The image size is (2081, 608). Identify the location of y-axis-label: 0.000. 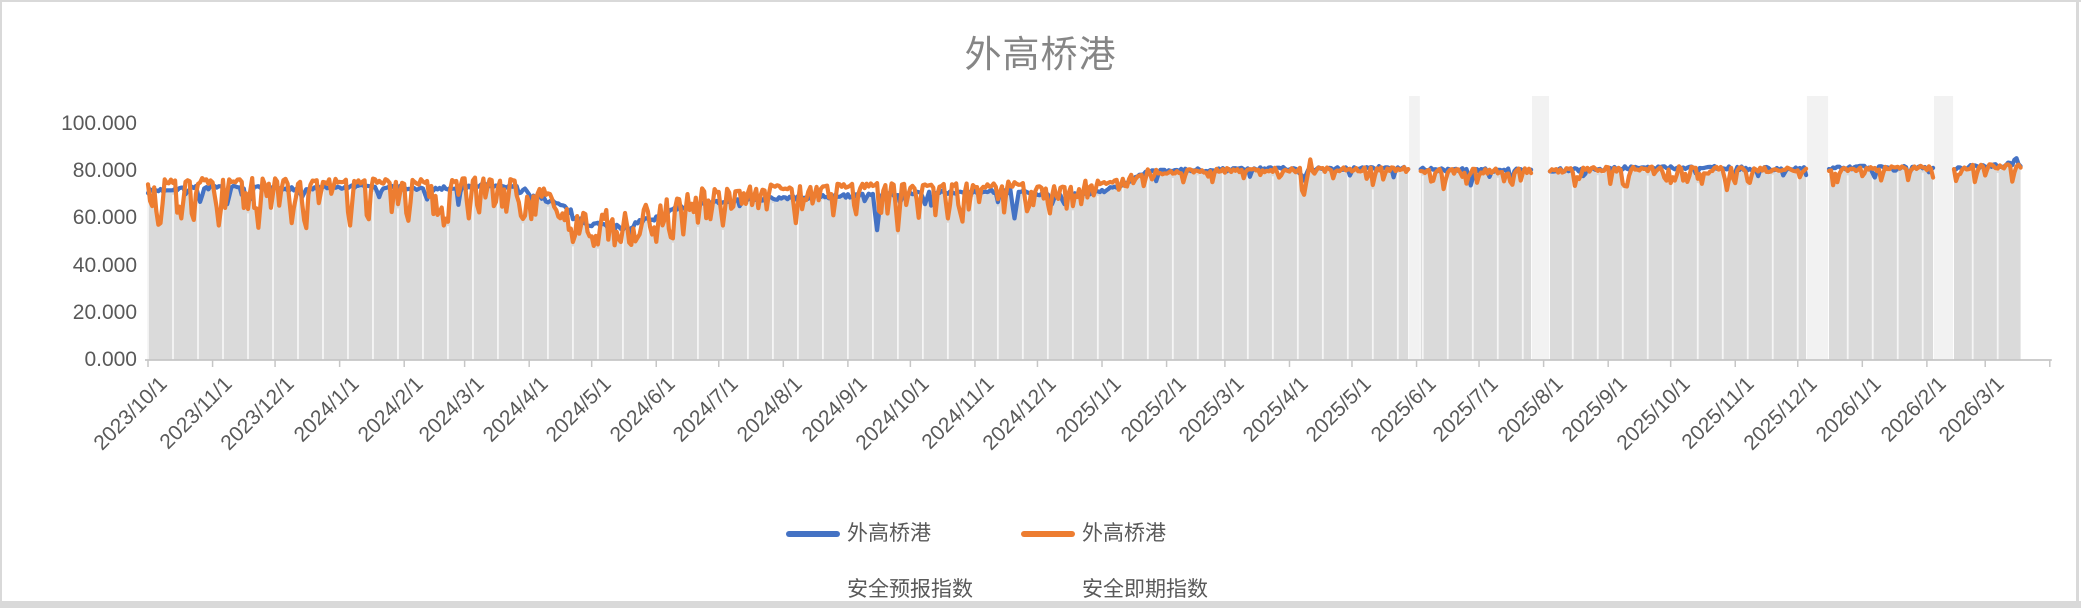
(110, 359).